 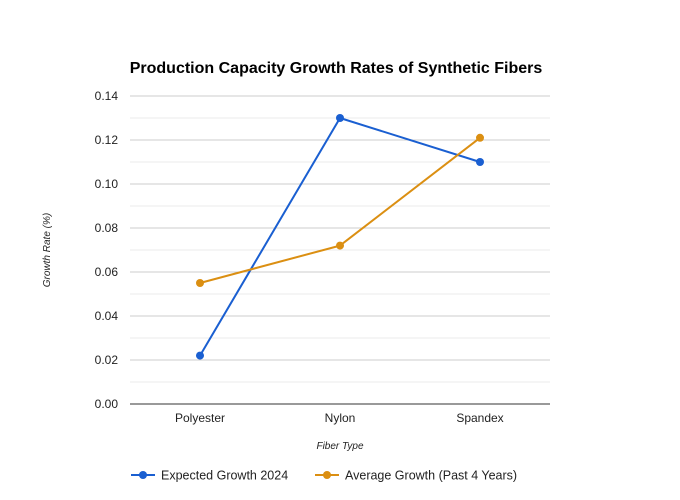 I want to click on legend-label: Average Growth (Past 4 Years), so click(x=431, y=476).